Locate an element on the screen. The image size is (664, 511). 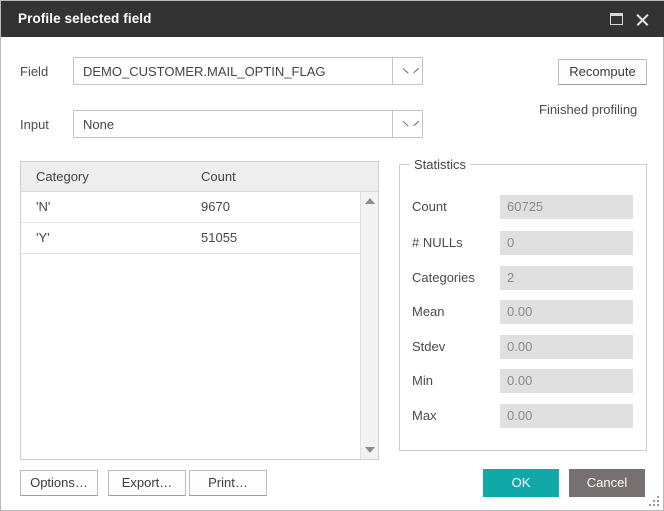
field-combobox: DEMO_CUSTOMER.MAIL_OPTIN_FLAG is located at coordinates (248, 71).